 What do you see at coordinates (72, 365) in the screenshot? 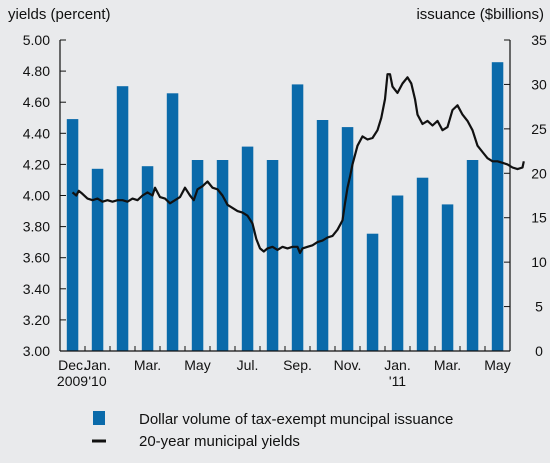
I see `x-tick-label: Dec.` at bounding box center [72, 365].